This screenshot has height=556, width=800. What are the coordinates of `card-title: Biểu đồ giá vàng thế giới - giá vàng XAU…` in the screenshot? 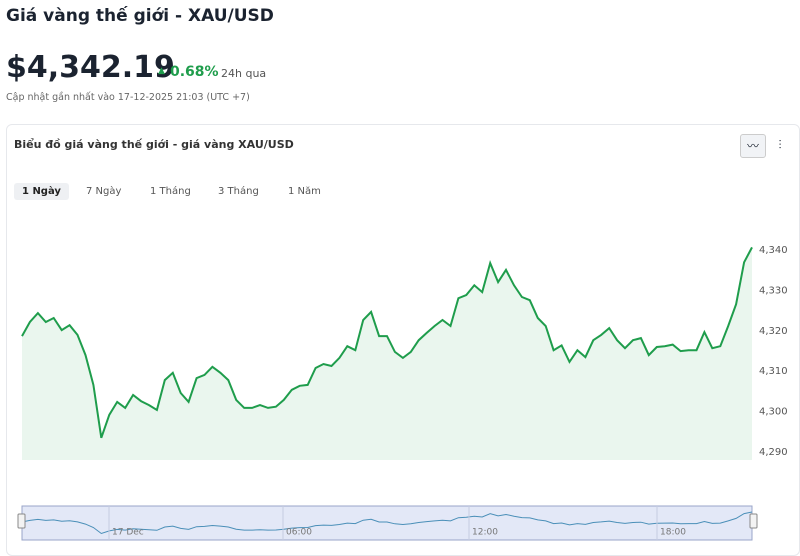 It's located at (154, 144).